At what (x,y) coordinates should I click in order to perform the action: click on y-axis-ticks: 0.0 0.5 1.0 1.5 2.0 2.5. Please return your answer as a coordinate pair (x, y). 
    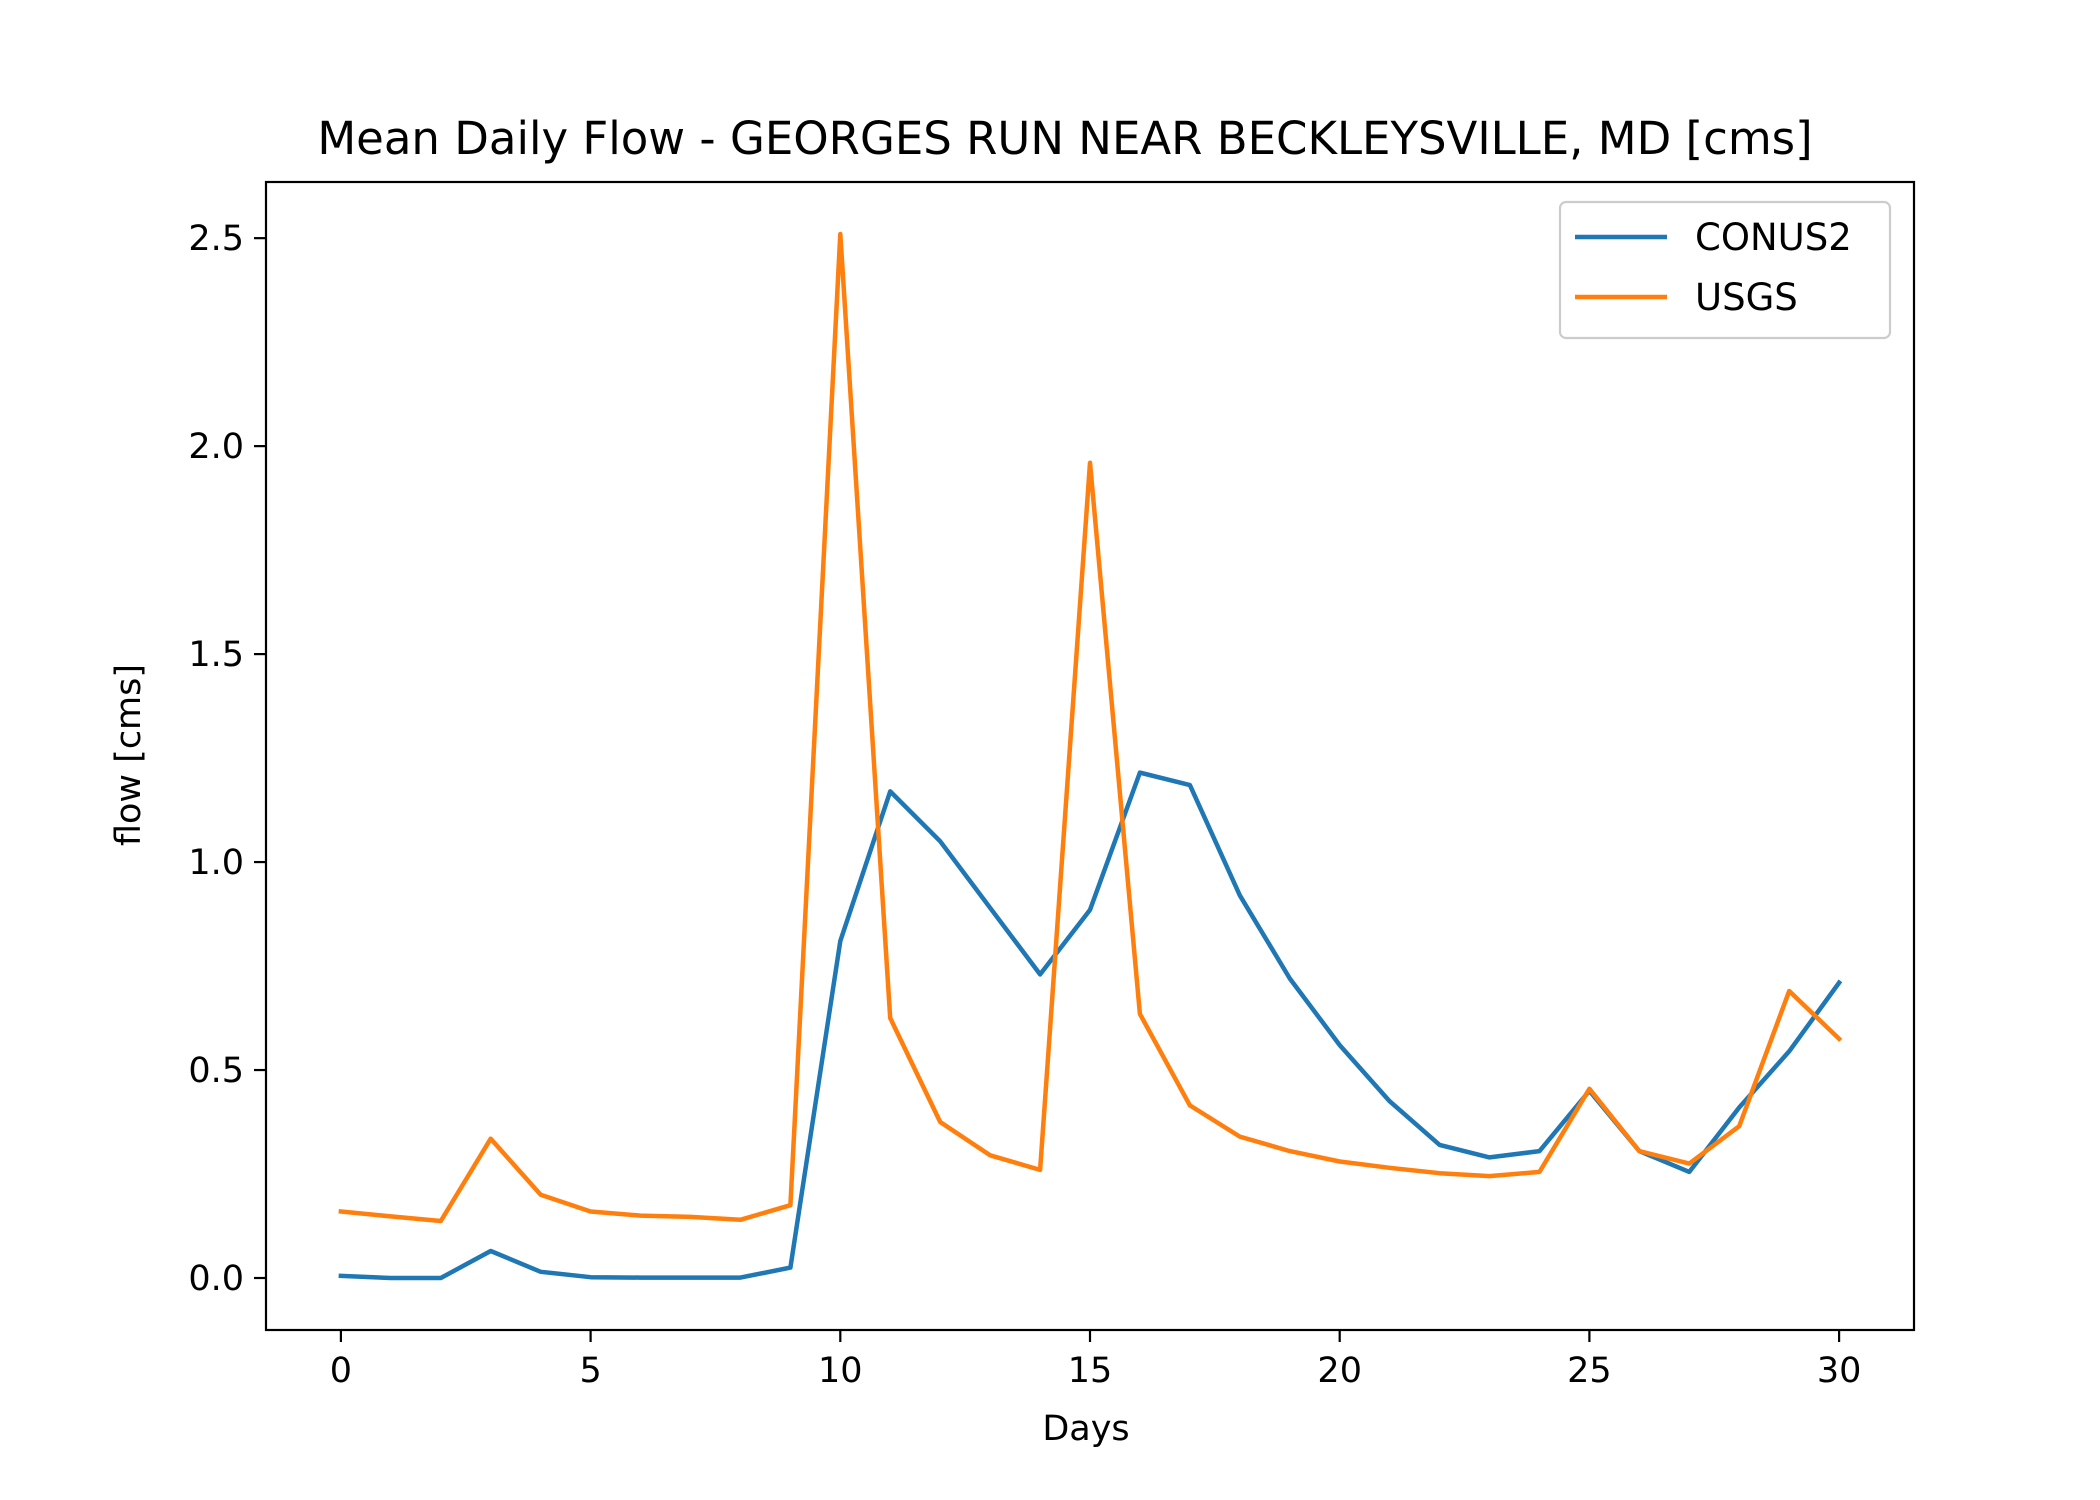
    Looking at the image, I should click on (227, 759).